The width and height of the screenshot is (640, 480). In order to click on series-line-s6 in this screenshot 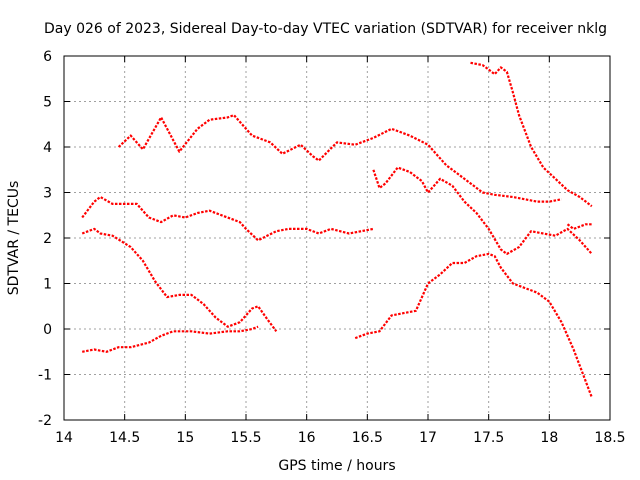, I will do `click(482, 210)`.